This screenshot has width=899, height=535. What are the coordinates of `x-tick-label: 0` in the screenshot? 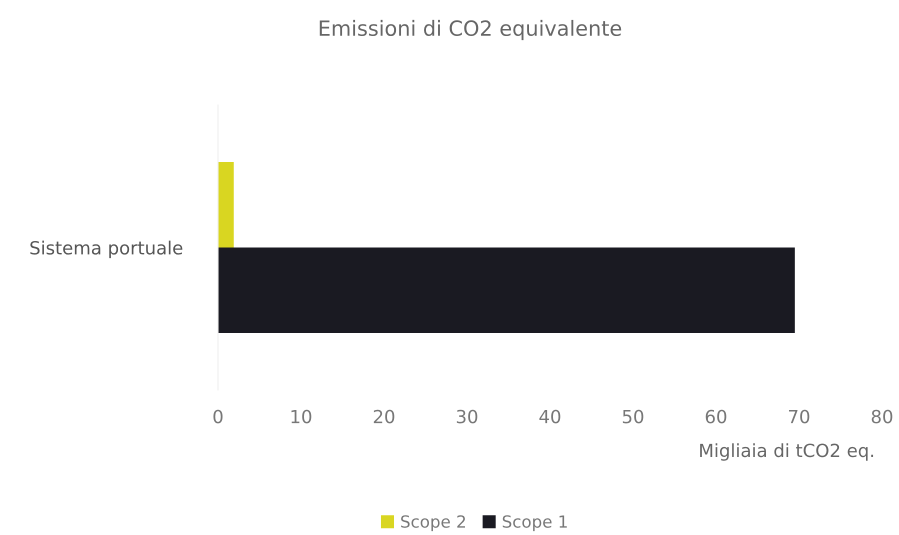 It's located at (218, 417).